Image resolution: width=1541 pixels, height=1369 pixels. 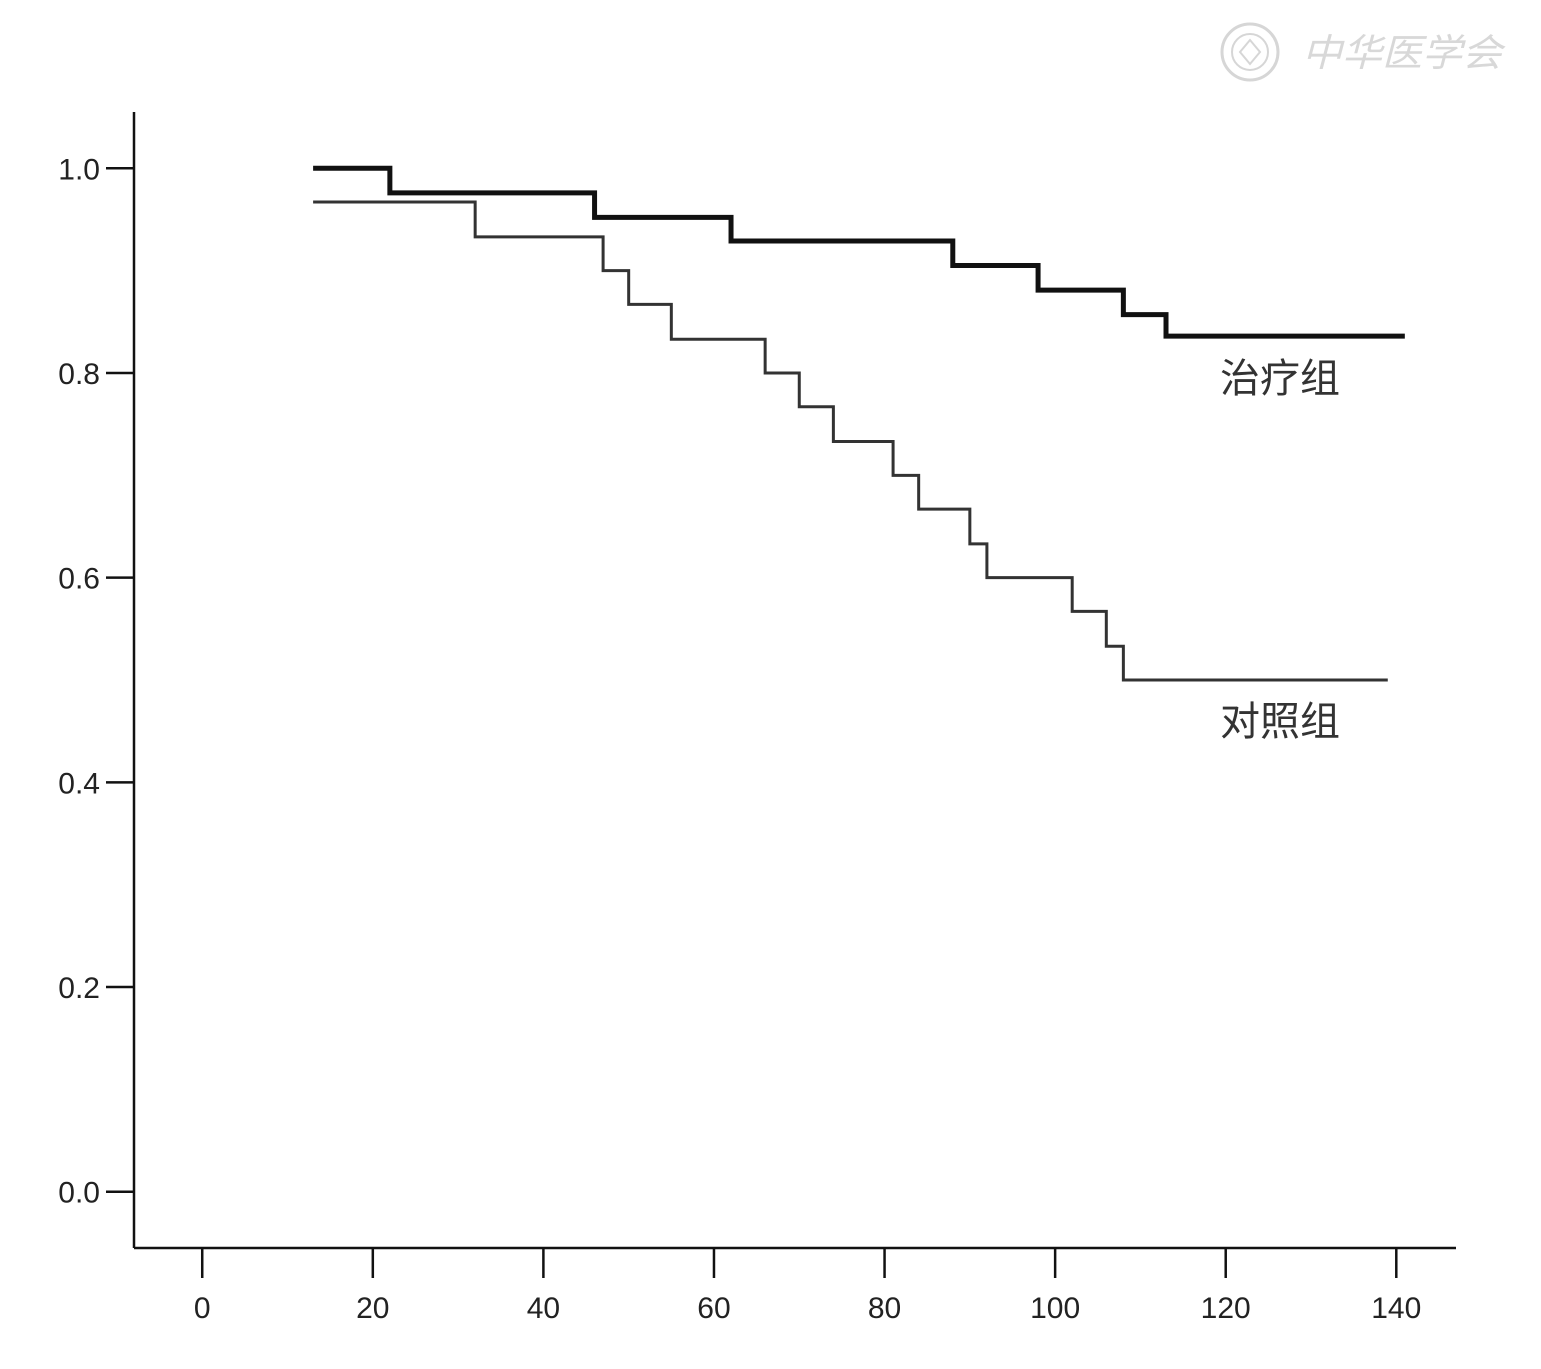 What do you see at coordinates (1404, 53) in the screenshot?
I see `watermark-text: 中华医学会` at bounding box center [1404, 53].